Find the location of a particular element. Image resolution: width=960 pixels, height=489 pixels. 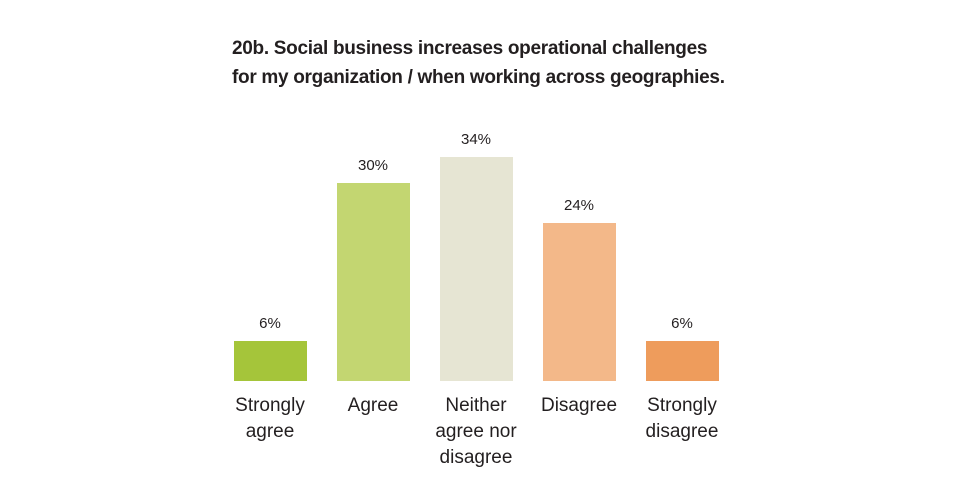

category-label: Agree is located at coordinates (373, 405).